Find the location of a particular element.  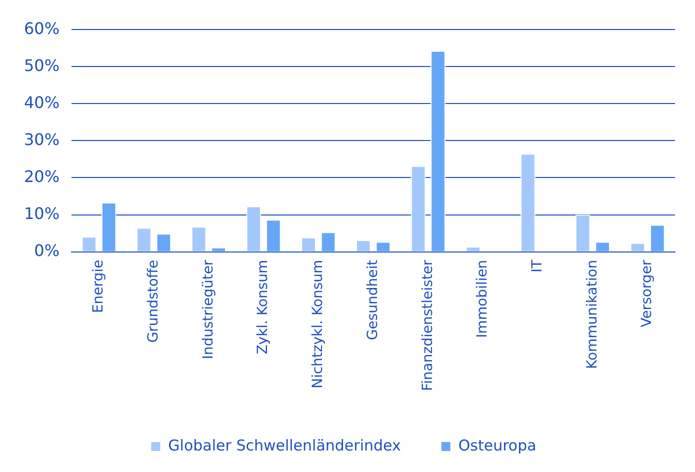

y-tick-label: 10% is located at coordinates (42, 213).